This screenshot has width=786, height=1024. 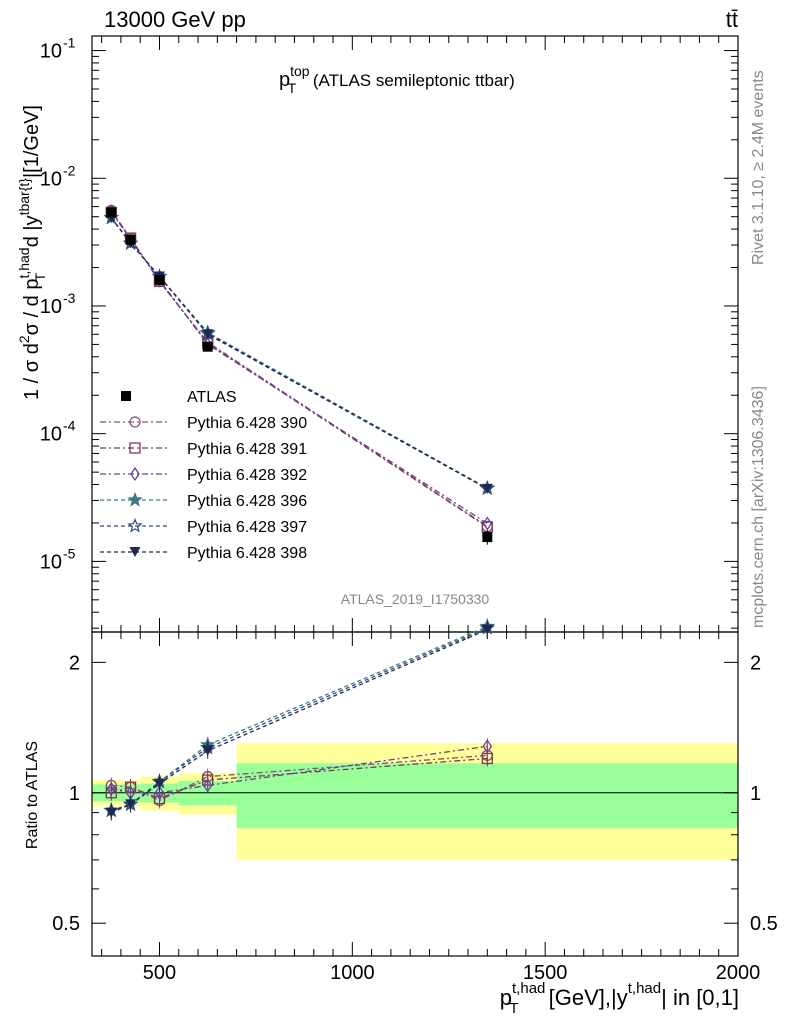 What do you see at coordinates (300, 71) in the screenshot?
I see `title-sup: top` at bounding box center [300, 71].